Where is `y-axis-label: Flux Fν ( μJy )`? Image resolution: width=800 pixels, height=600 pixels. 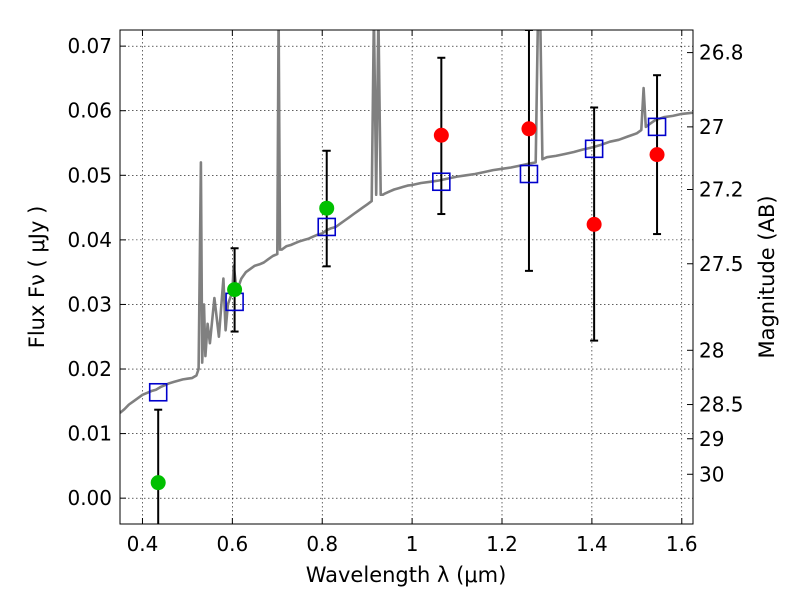 y-axis-label: Flux Fν ( μJy ) is located at coordinates (37, 277).